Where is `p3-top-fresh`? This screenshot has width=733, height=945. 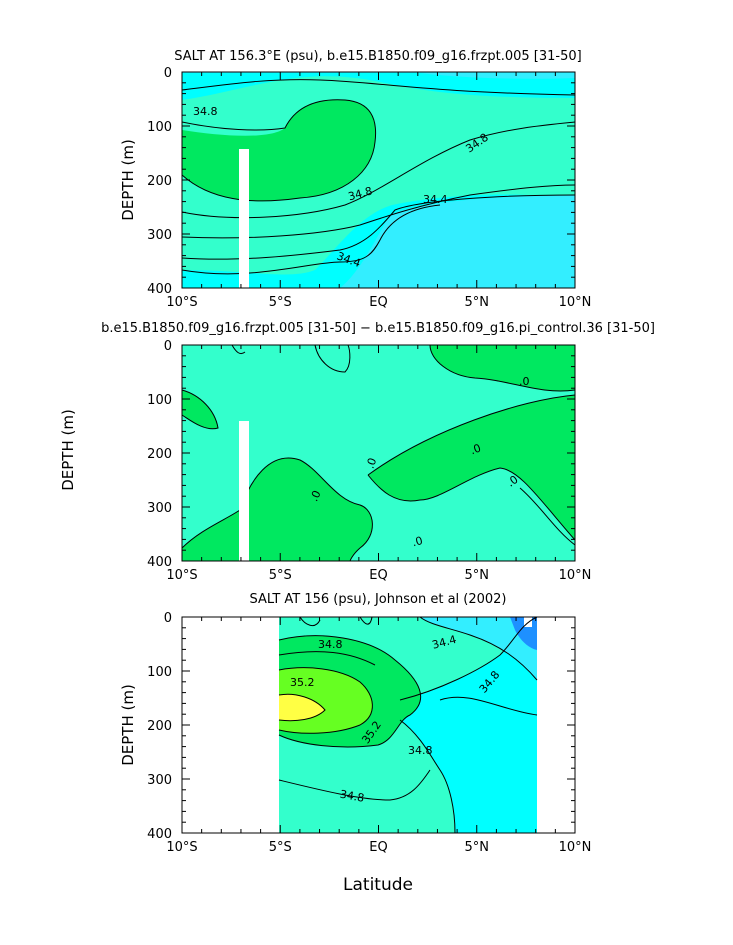
p3-top-fresh is located at coordinates (478, 648).